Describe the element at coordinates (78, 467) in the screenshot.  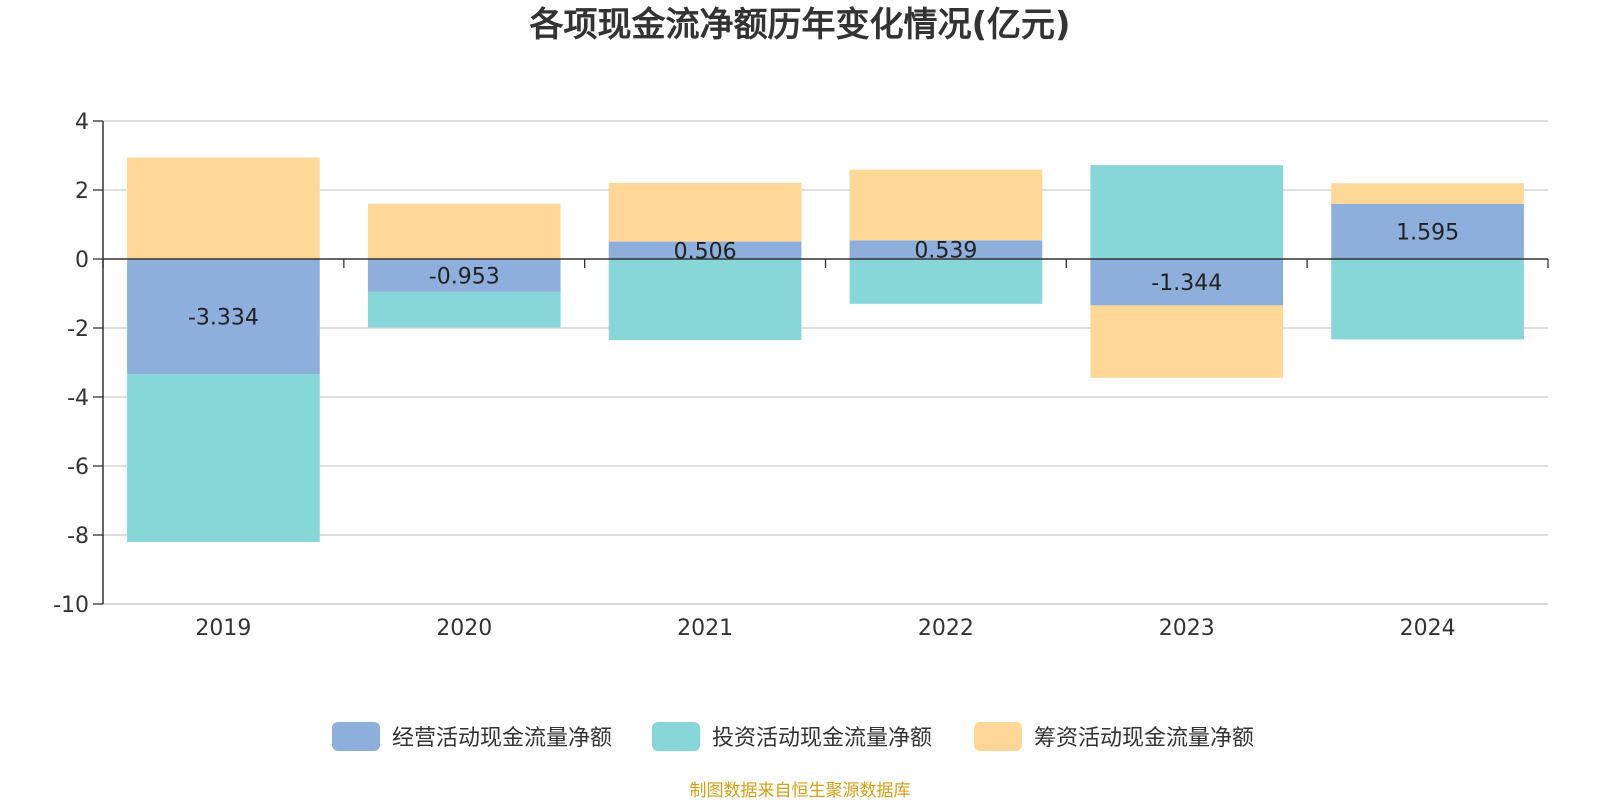
I see `y-tick-label: -6` at that location.